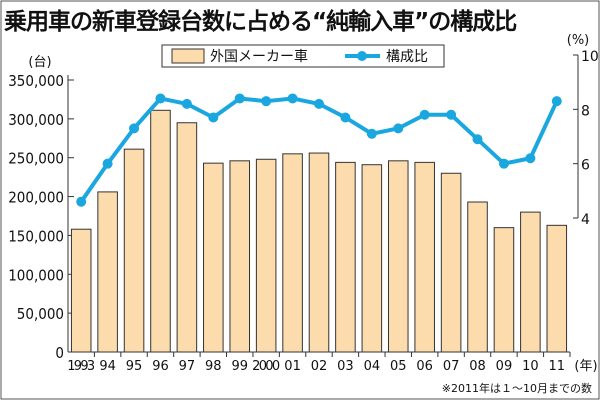 The width and height of the screenshot is (600, 400). Describe the element at coordinates (345, 366) in the screenshot. I see `x-tick-label: 03` at that location.